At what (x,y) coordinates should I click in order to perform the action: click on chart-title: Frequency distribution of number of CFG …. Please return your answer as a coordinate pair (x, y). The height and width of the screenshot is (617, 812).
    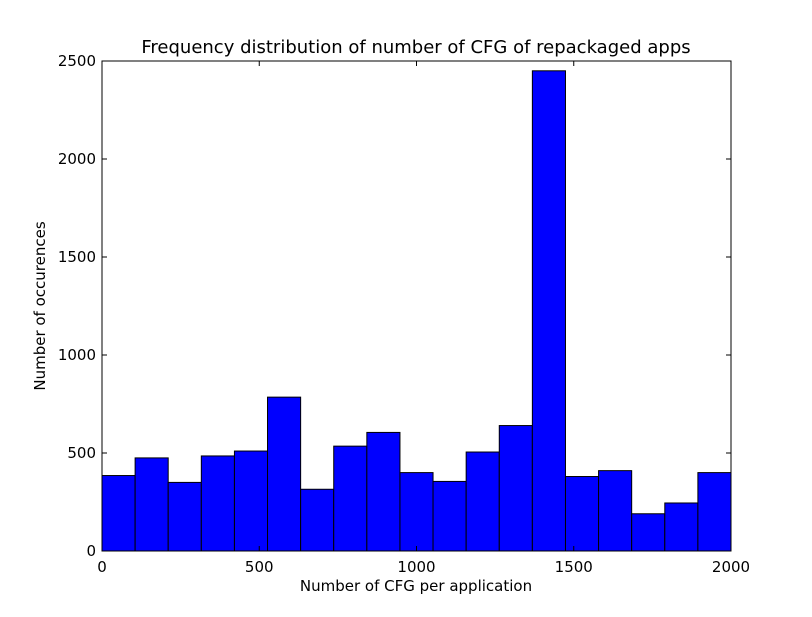
    Looking at the image, I should click on (415, 47).